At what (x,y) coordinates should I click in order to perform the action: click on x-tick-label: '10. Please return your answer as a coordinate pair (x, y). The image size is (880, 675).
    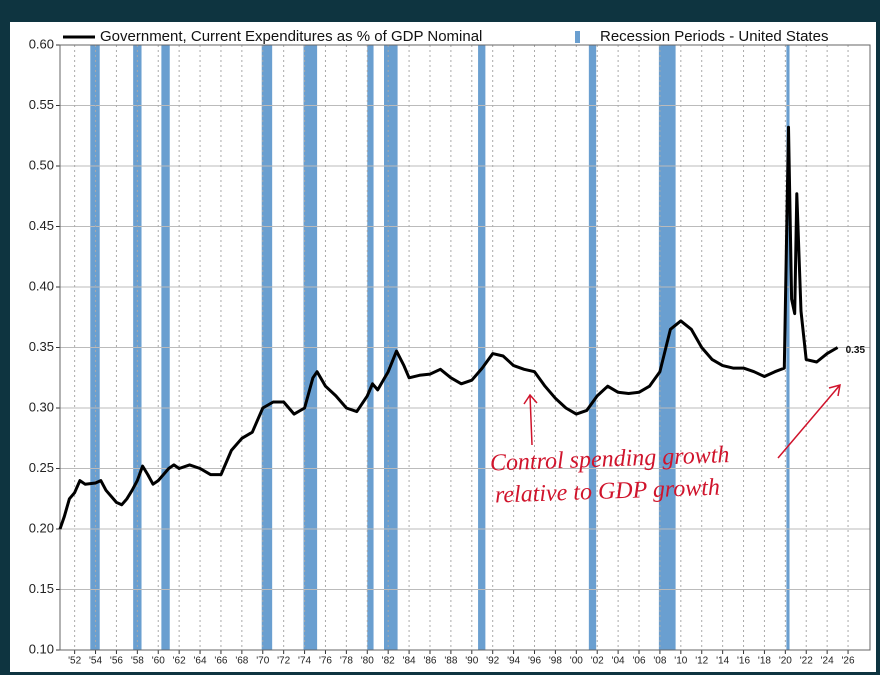
    Looking at the image, I should click on (680, 661).